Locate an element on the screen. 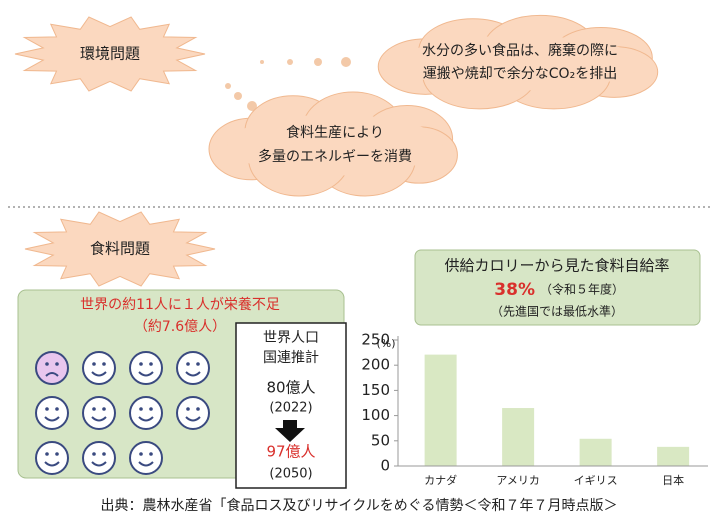  y-tick-label: 150 is located at coordinates (375, 390).